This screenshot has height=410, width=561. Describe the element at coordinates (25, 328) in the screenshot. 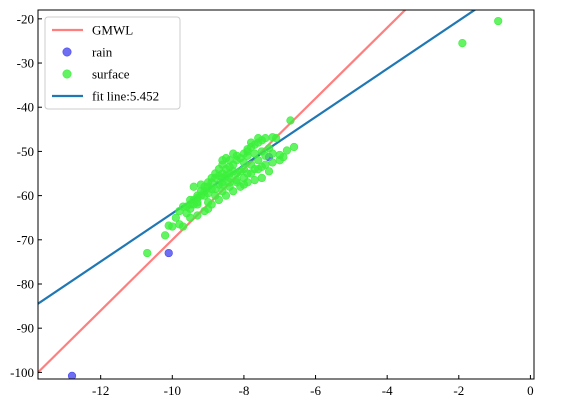

I see `y-tick-label: -90` at that location.